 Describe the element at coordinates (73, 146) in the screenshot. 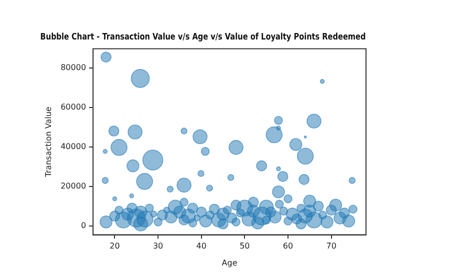

I see `y-tick-label: 40000` at that location.